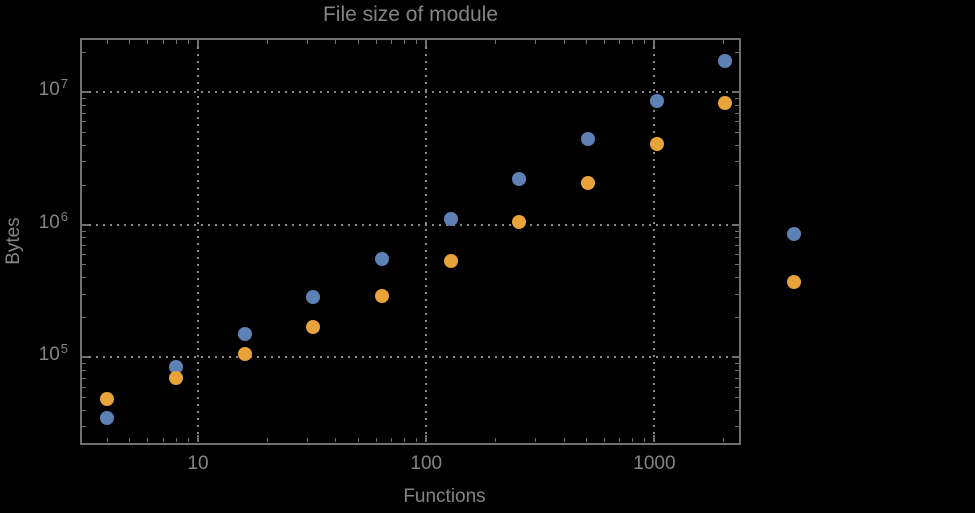 This screenshot has height=513, width=975. Describe the element at coordinates (107, 399) in the screenshot. I see `data-point-orange-series-x4` at that location.